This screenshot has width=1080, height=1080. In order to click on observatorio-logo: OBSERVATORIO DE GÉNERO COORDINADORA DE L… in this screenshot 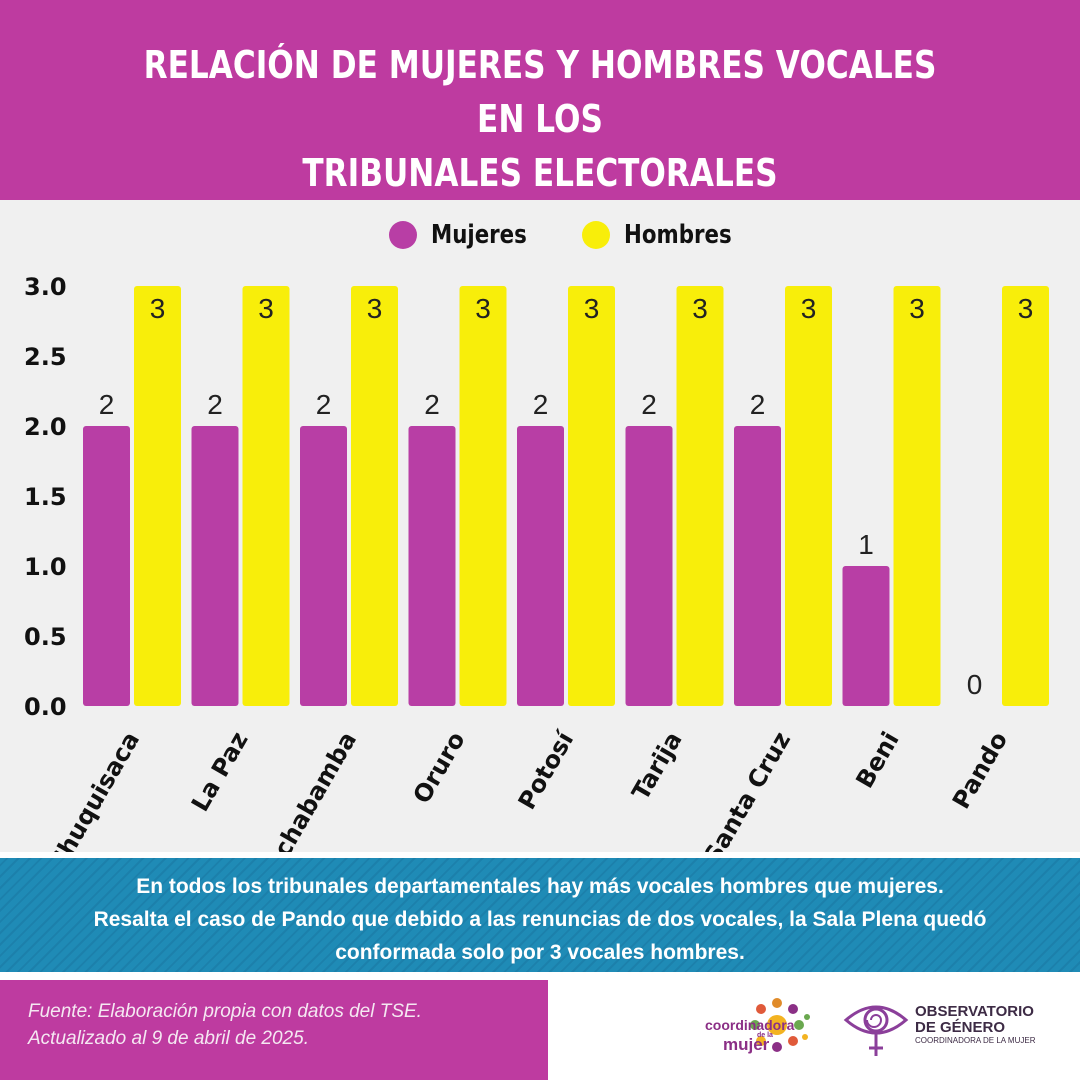, I will do `click(950, 1029)`.